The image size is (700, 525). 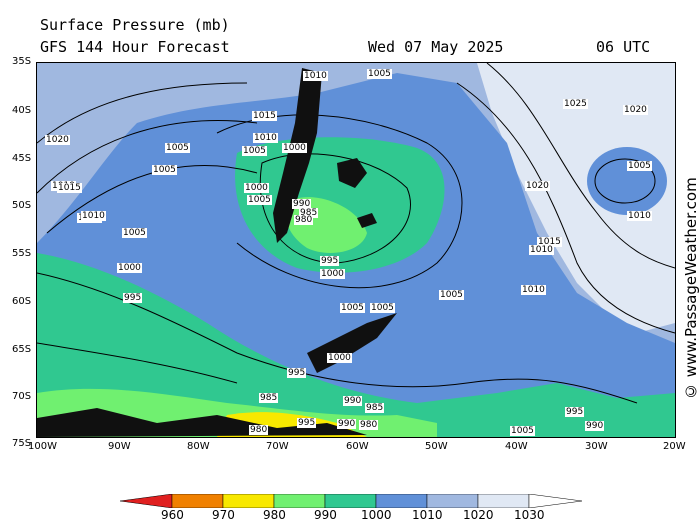 What do you see at coordinates (596, 446) in the screenshot?
I see `lon-label-30w: 30W` at bounding box center [596, 446].